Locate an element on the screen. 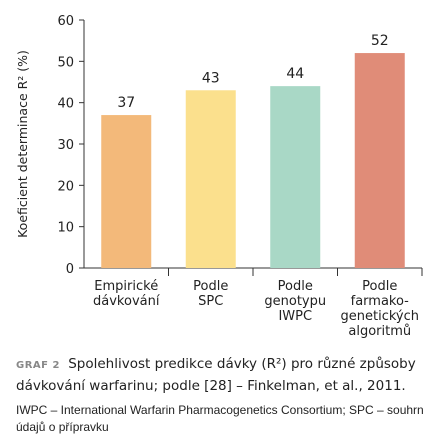 The height and width of the screenshot is (446, 436). caption-tag: GRAF 2 is located at coordinates (38, 365).